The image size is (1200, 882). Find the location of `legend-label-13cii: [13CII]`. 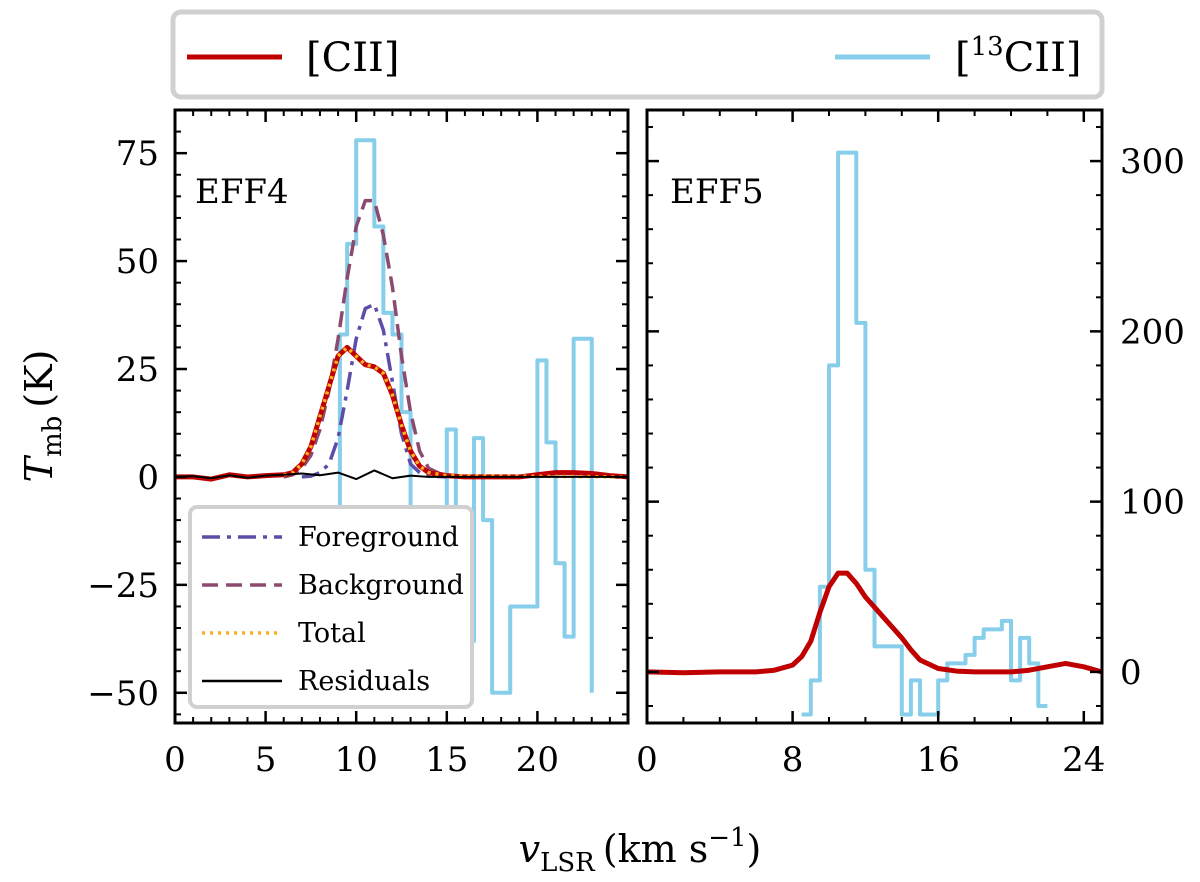

legend-label-13cii: [13CII] is located at coordinates (1018, 56).